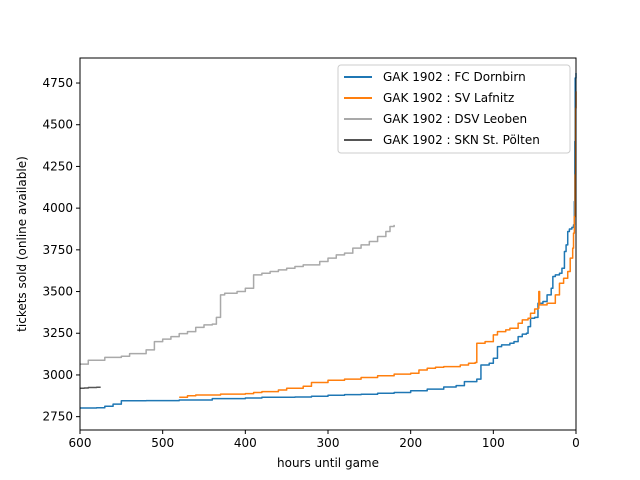 Image resolution: width=640 pixels, height=480 pixels. I want to click on x-tick-label: 200, so click(410, 443).